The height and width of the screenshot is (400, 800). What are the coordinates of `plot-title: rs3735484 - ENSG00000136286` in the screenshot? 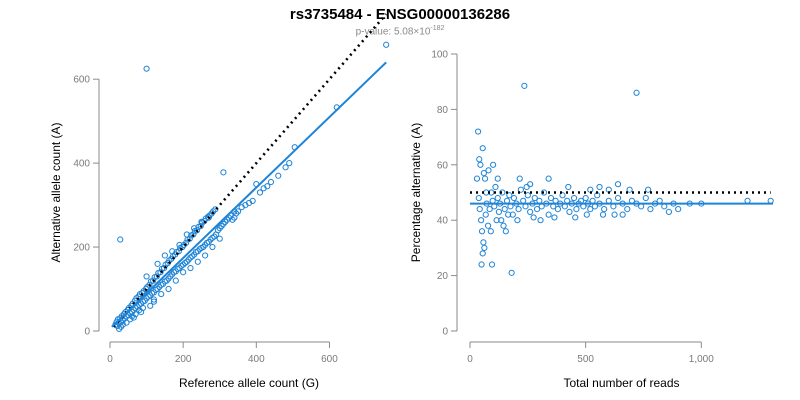 It's located at (400, 14).